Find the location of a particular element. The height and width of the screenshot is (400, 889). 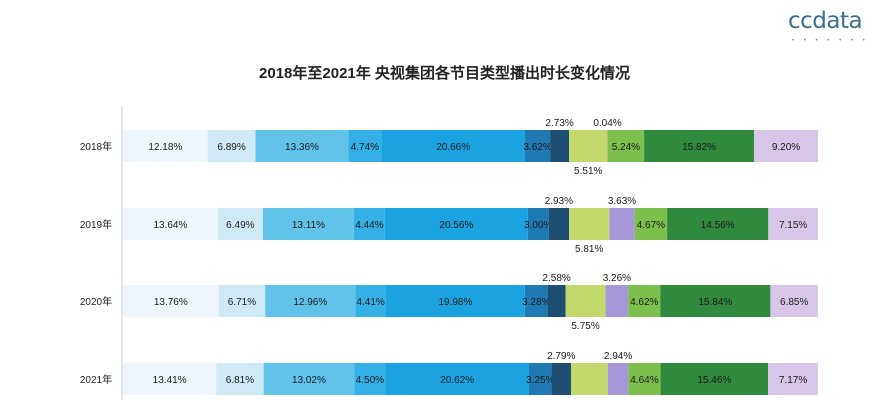

data-label: 7.17% is located at coordinates (793, 380).